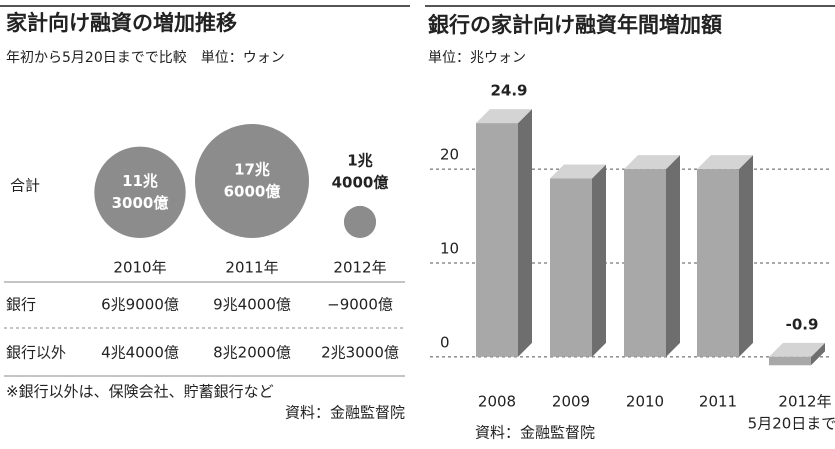  Describe the element at coordinates (477, 58) in the screenshot. I see `right-subtitle: 単位：兆ウォン` at that location.